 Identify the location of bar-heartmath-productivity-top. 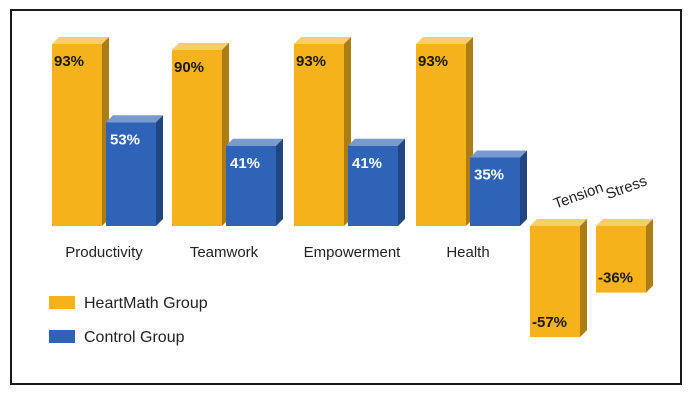
(80, 40).